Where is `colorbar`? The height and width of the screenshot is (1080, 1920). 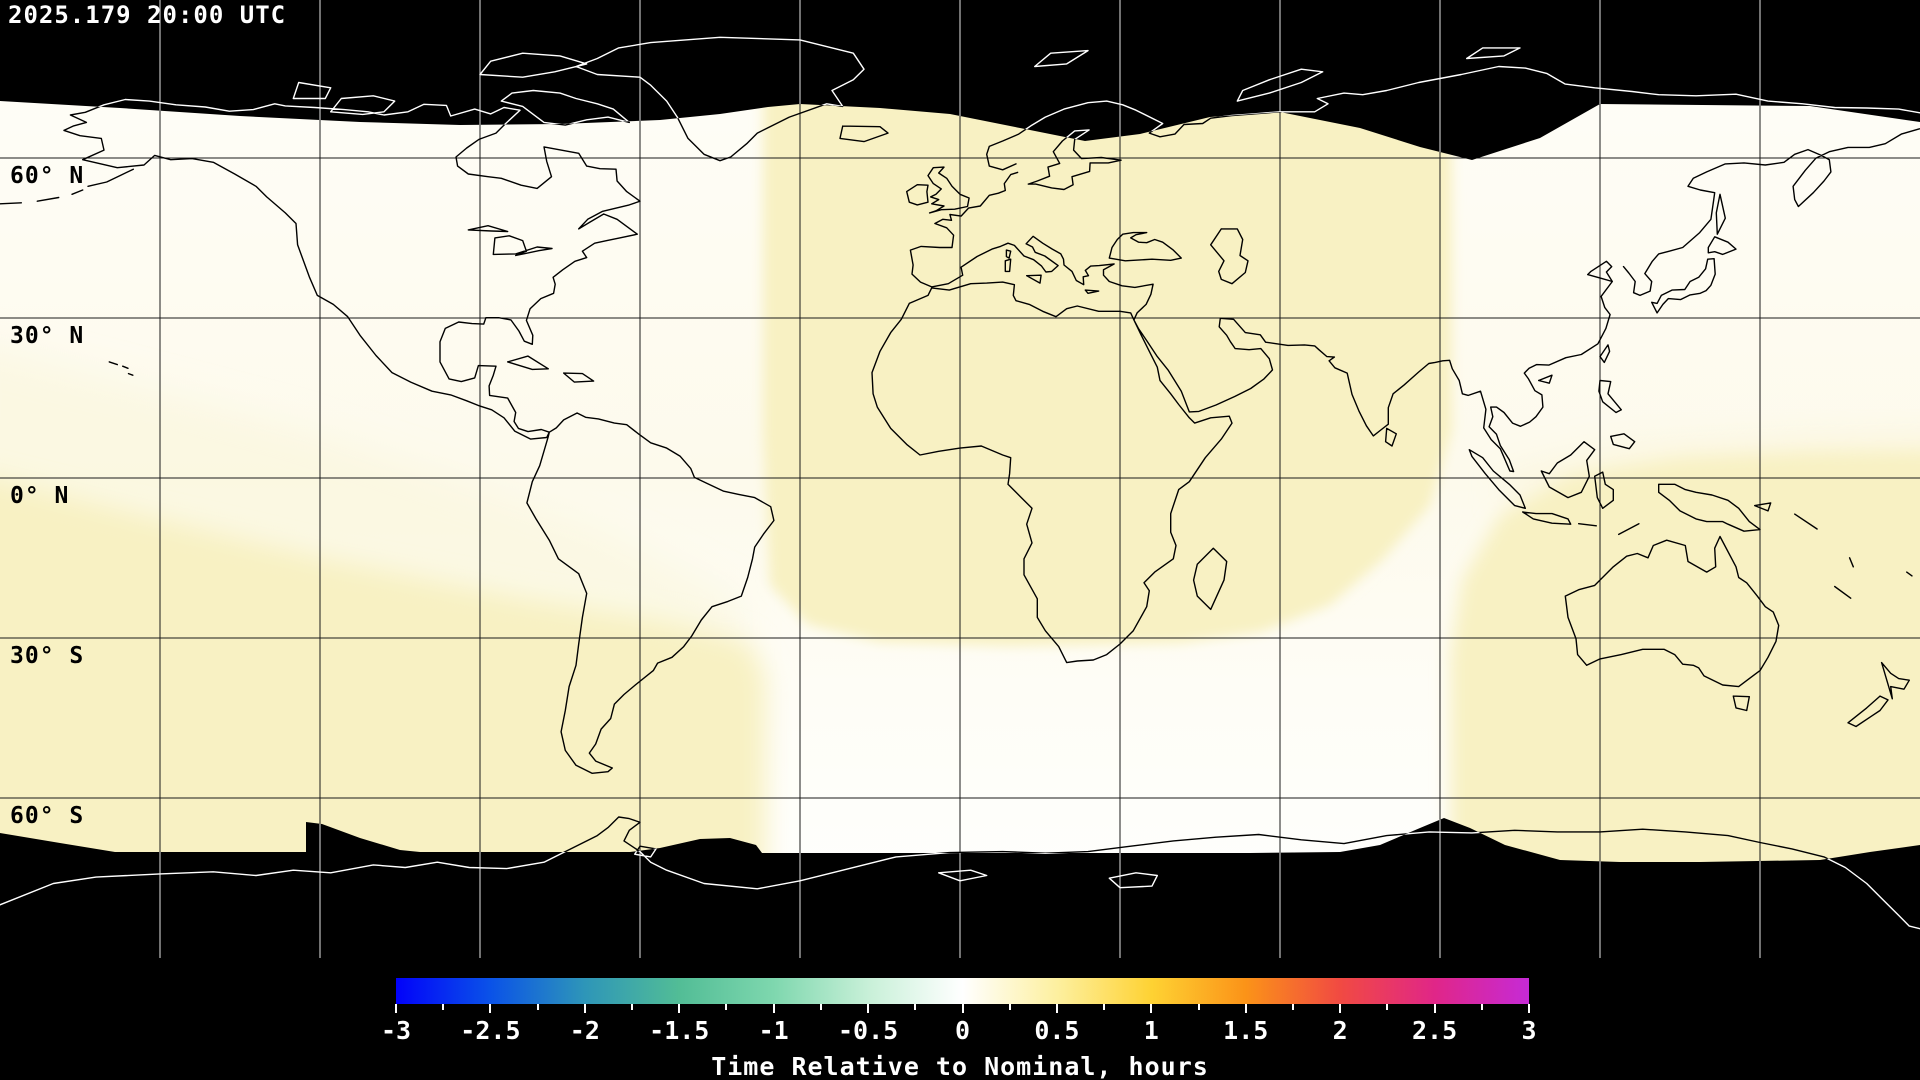
colorbar is located at coordinates (962, 991).